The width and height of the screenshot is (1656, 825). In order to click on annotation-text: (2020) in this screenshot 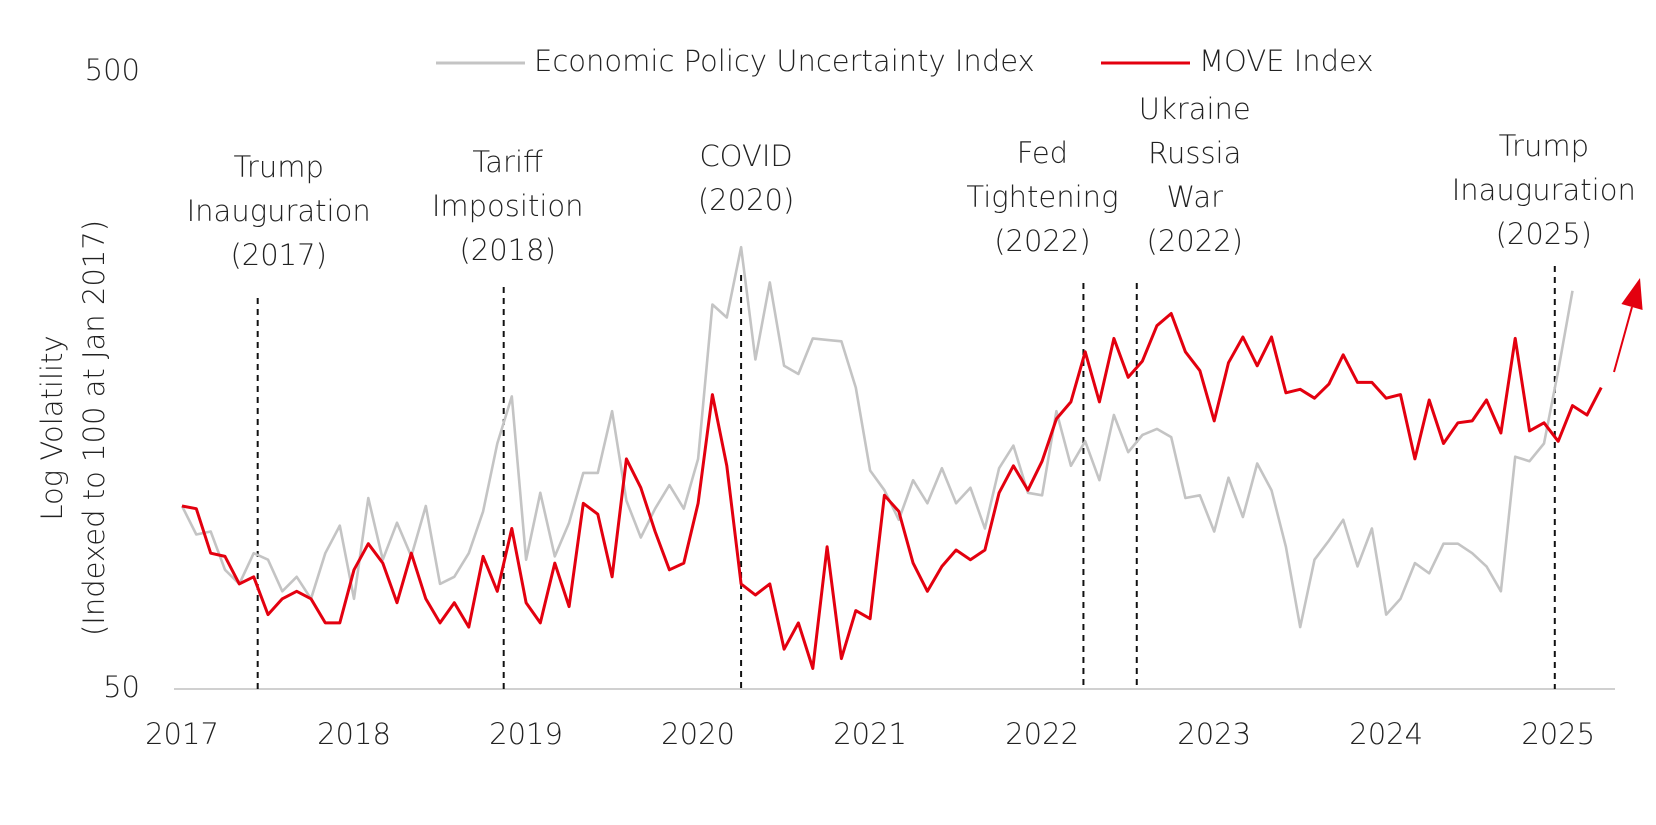, I will do `click(746, 200)`.